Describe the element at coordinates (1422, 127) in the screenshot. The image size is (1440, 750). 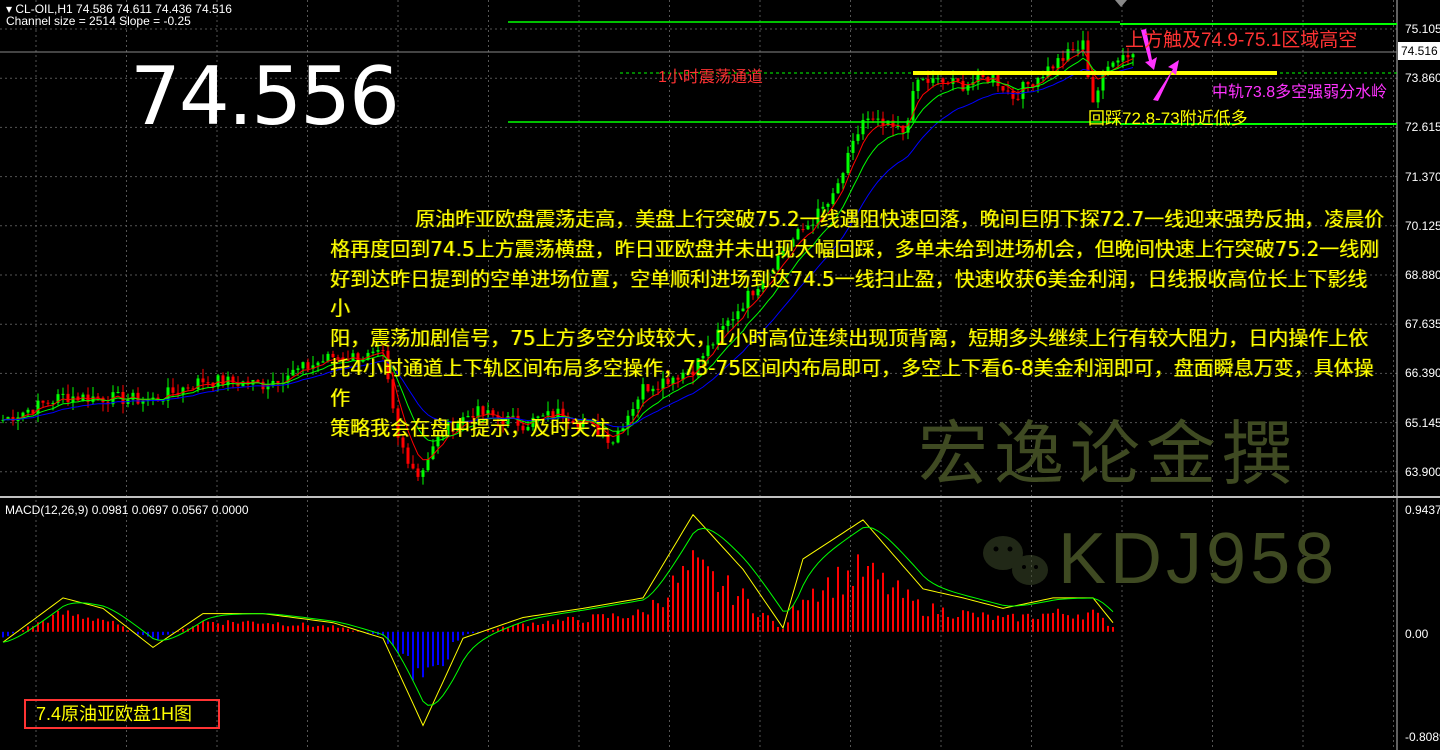
I see `price-tick-label: 72.615` at that location.